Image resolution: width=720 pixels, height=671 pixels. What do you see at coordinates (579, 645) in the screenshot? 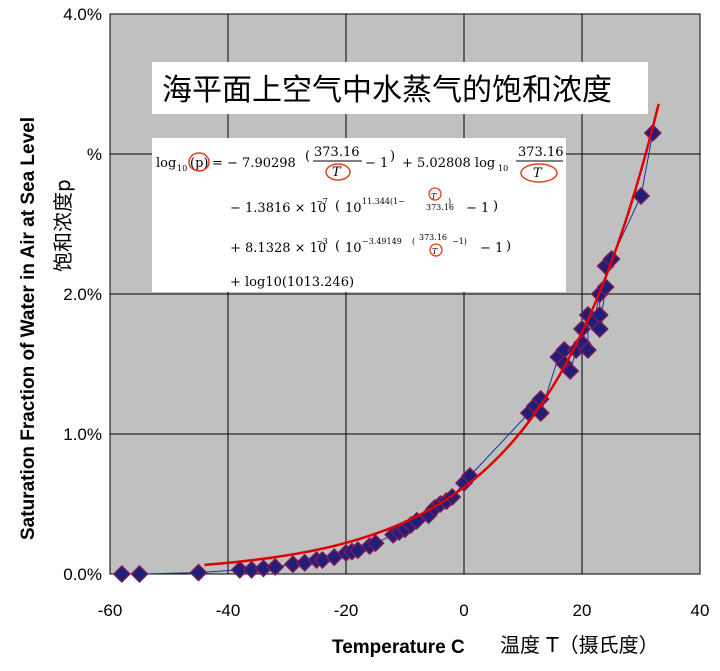
I see `x-axis-title-cn: 温度 T（摄氏度）` at bounding box center [579, 645].